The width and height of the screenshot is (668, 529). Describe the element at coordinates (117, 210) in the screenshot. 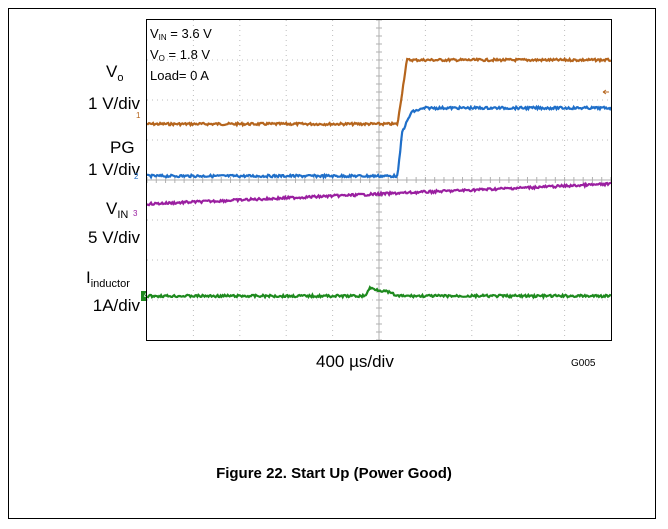

I see `ch3-label: VIN` at that location.